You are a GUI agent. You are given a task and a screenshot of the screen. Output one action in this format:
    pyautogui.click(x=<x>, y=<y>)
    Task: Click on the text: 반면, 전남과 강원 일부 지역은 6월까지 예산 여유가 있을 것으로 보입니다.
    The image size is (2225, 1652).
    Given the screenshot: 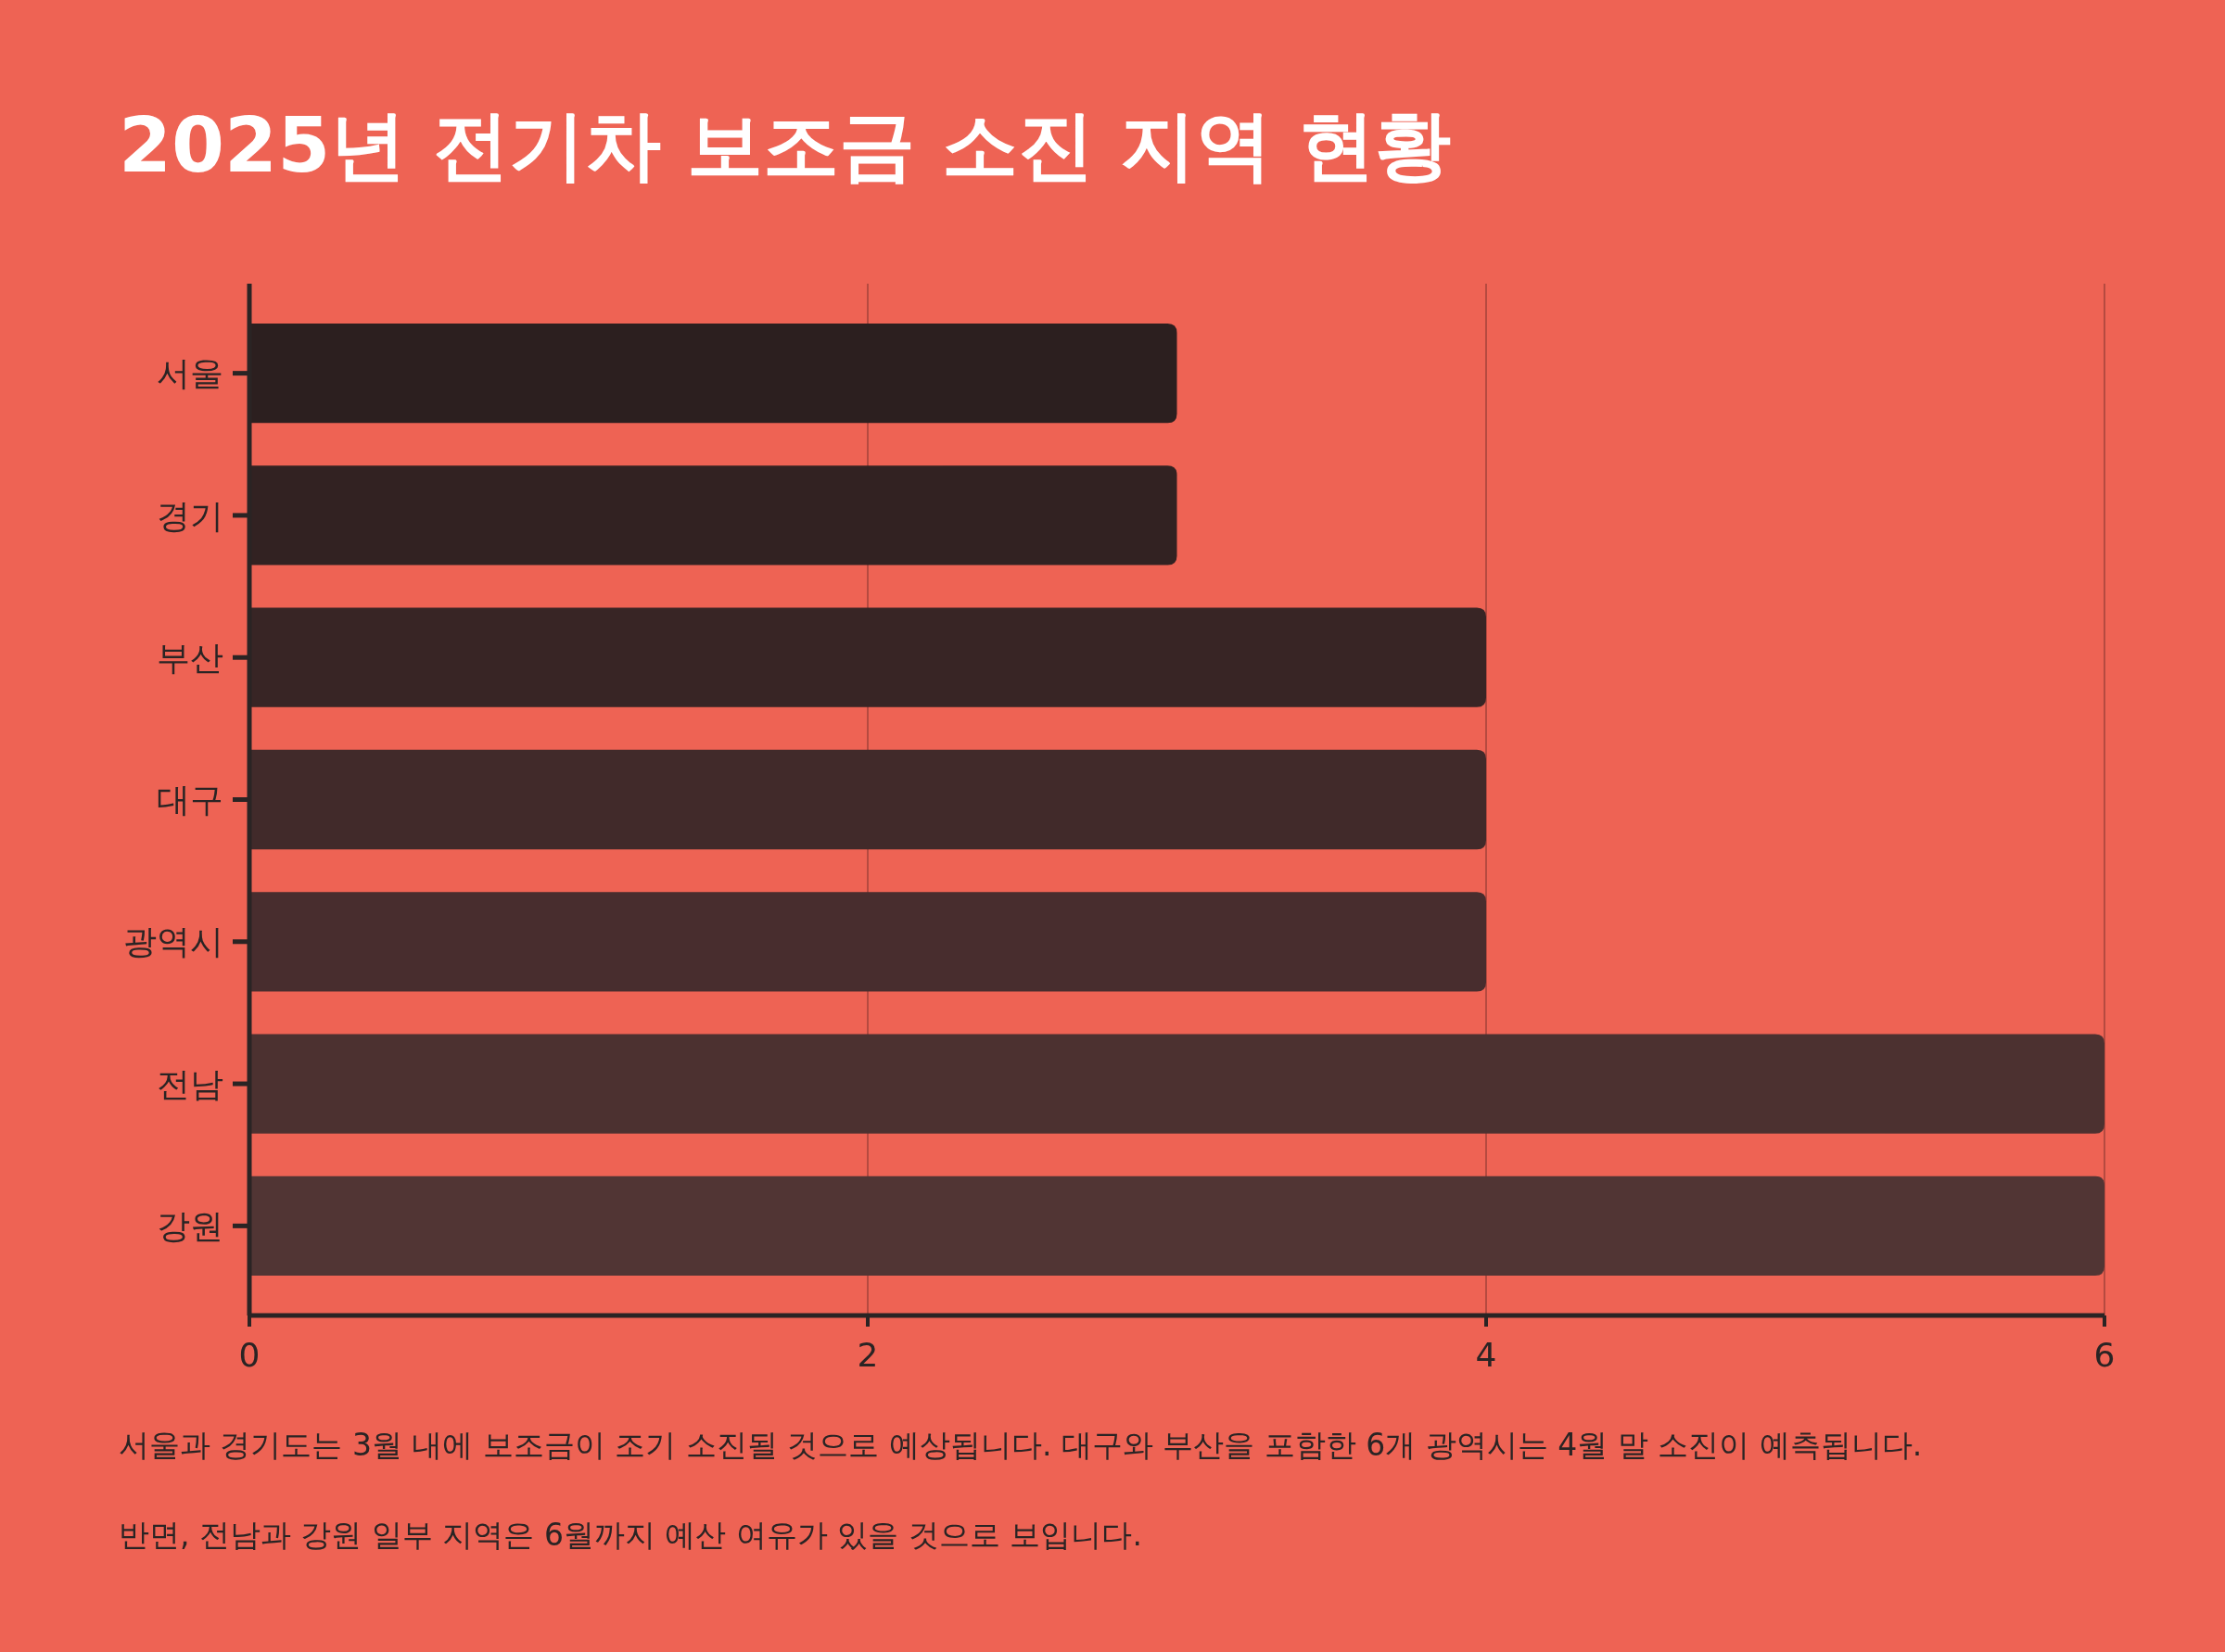 What is the action you would take?
    pyautogui.click(x=630, y=1535)
    